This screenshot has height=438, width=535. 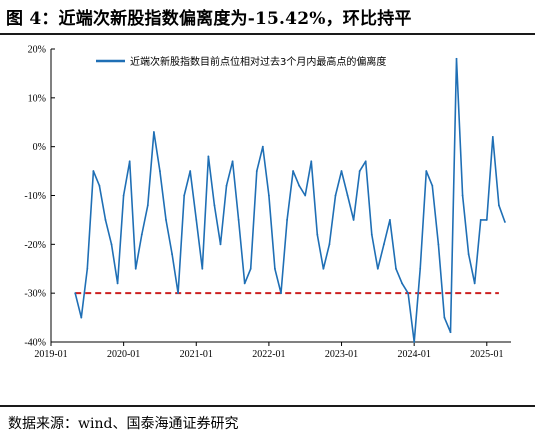 I want to click on x-tick-label: 2020-01, so click(x=123, y=354).